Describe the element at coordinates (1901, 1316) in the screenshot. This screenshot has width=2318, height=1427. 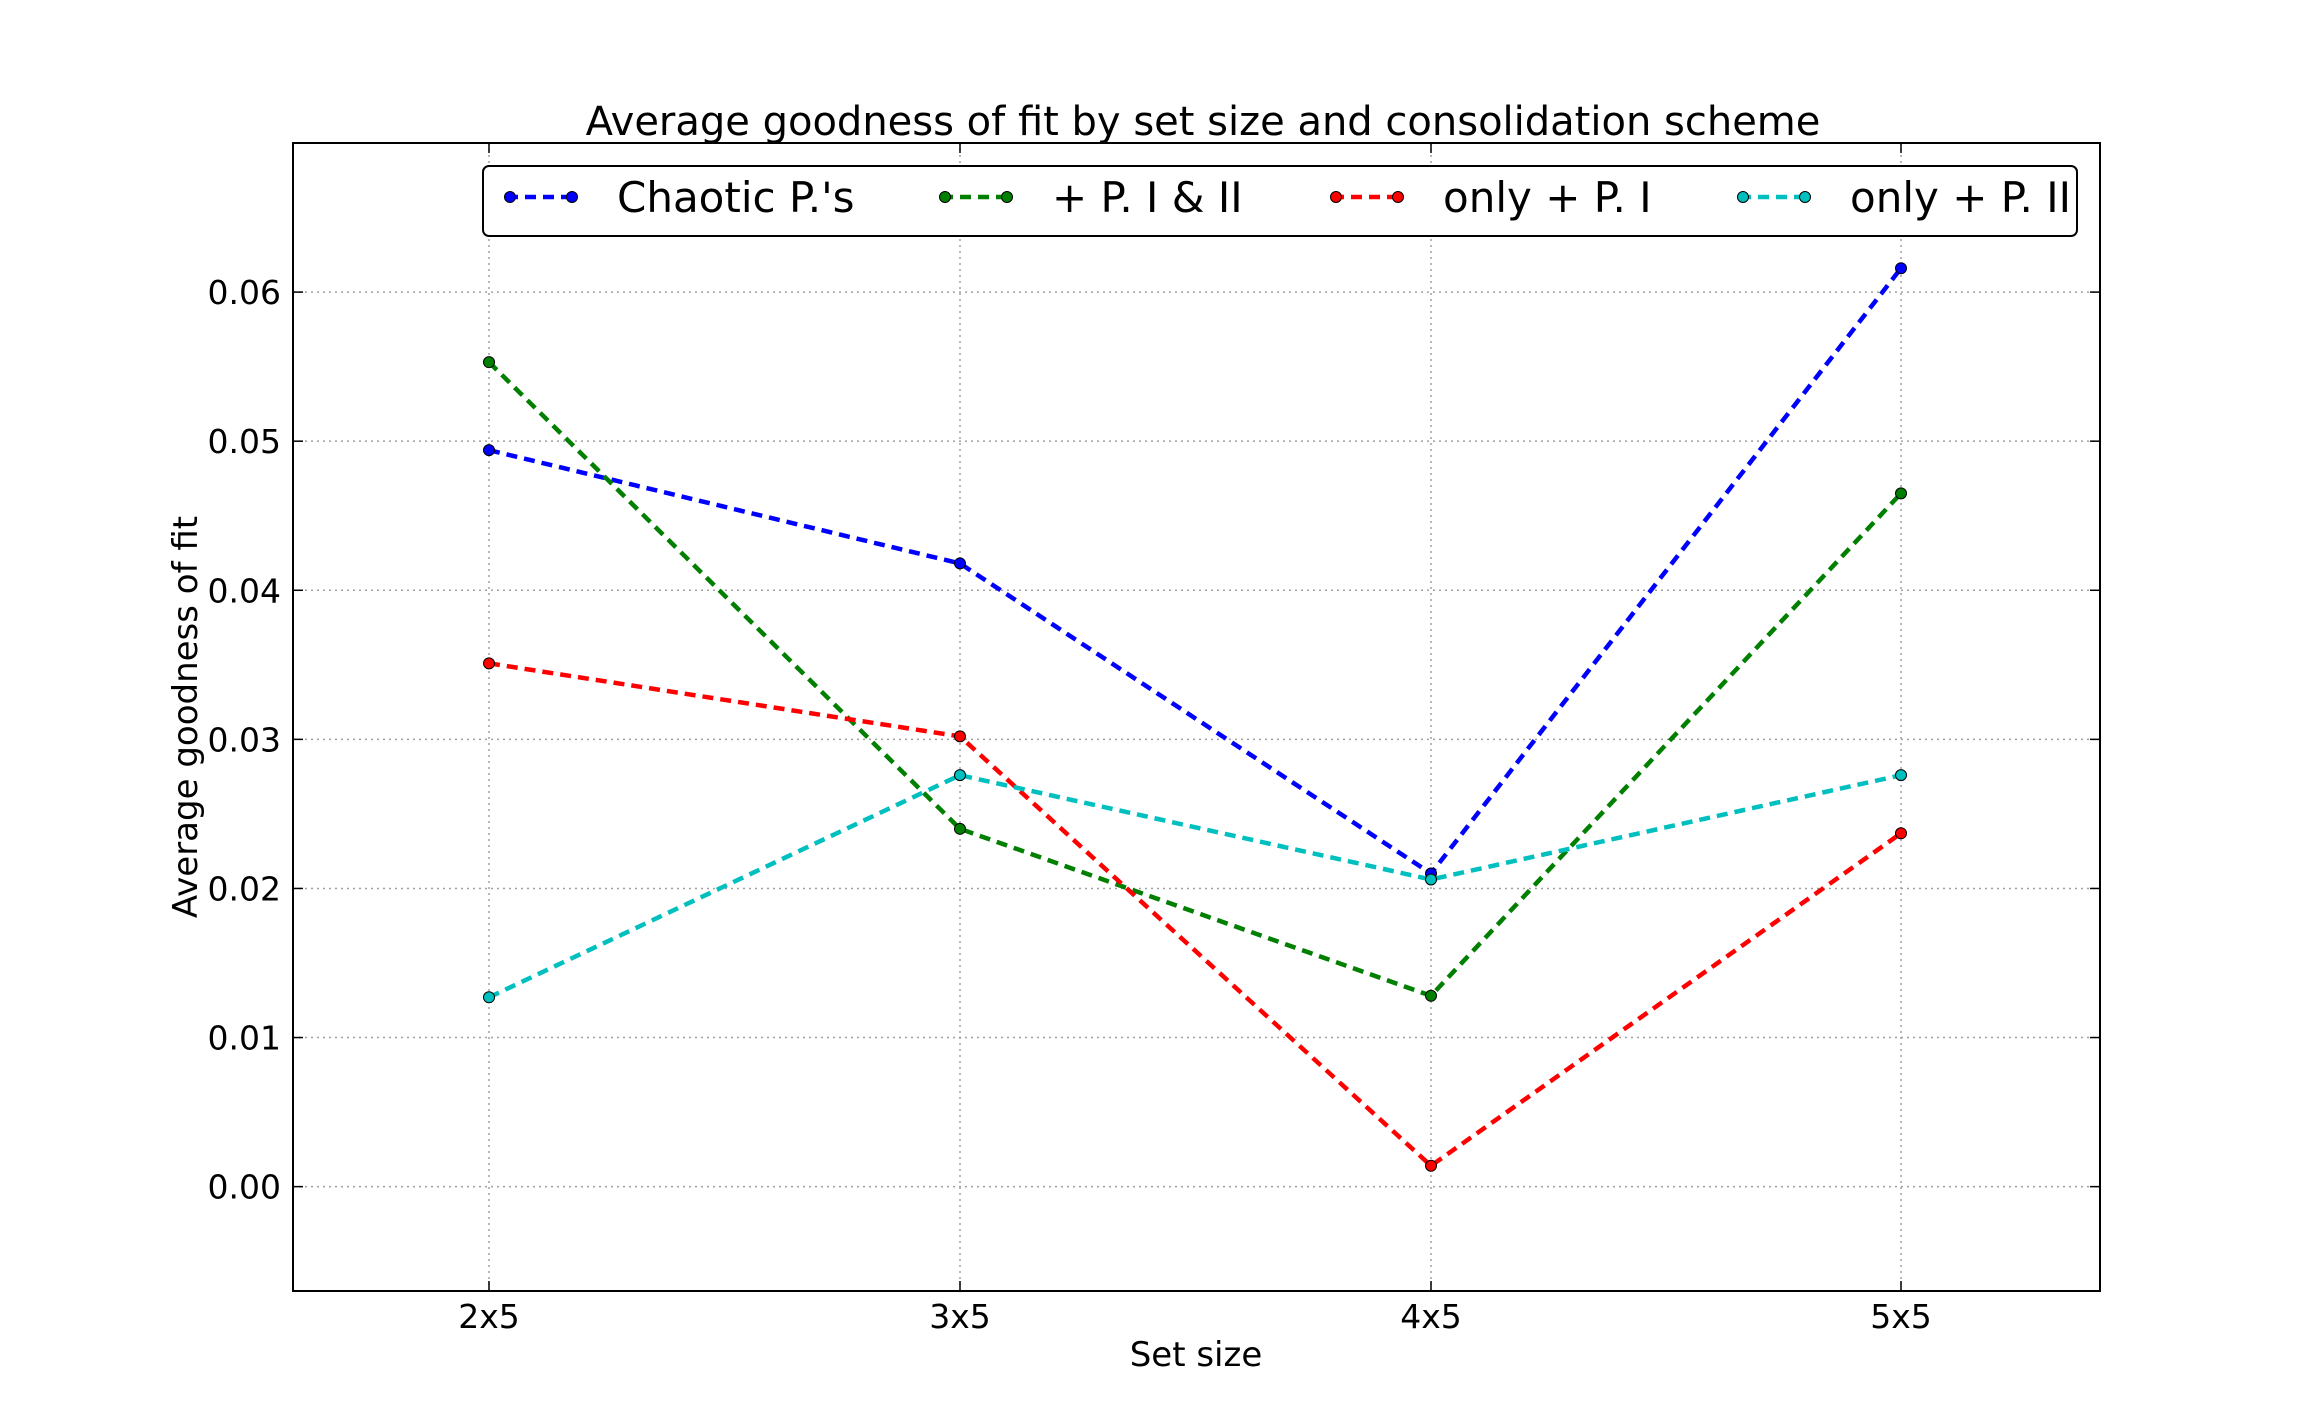
I see `x-tick-label: 5x5` at that location.